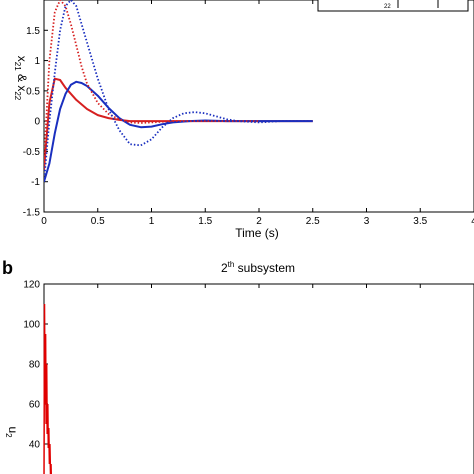  Describe the element at coordinates (205, 221) in the screenshot. I see `panel-a-xtick-label: 1.5` at that location.